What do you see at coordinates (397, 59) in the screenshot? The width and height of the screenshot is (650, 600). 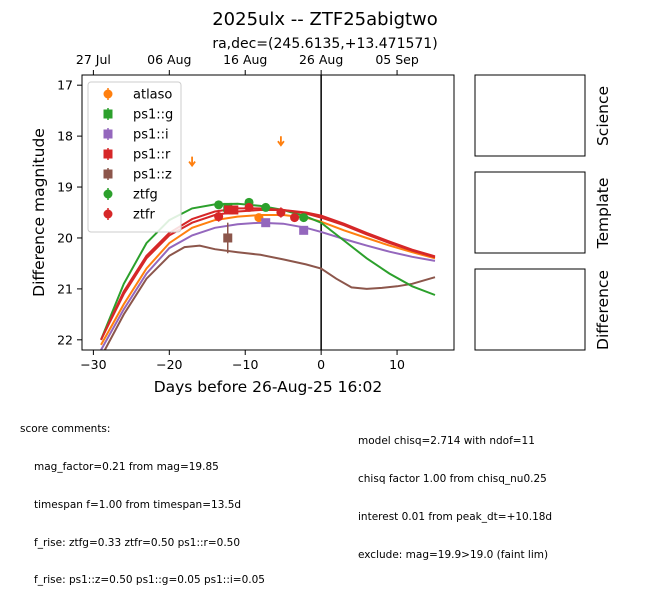 I see `top-tick-label: 05 Sep` at bounding box center [397, 59].